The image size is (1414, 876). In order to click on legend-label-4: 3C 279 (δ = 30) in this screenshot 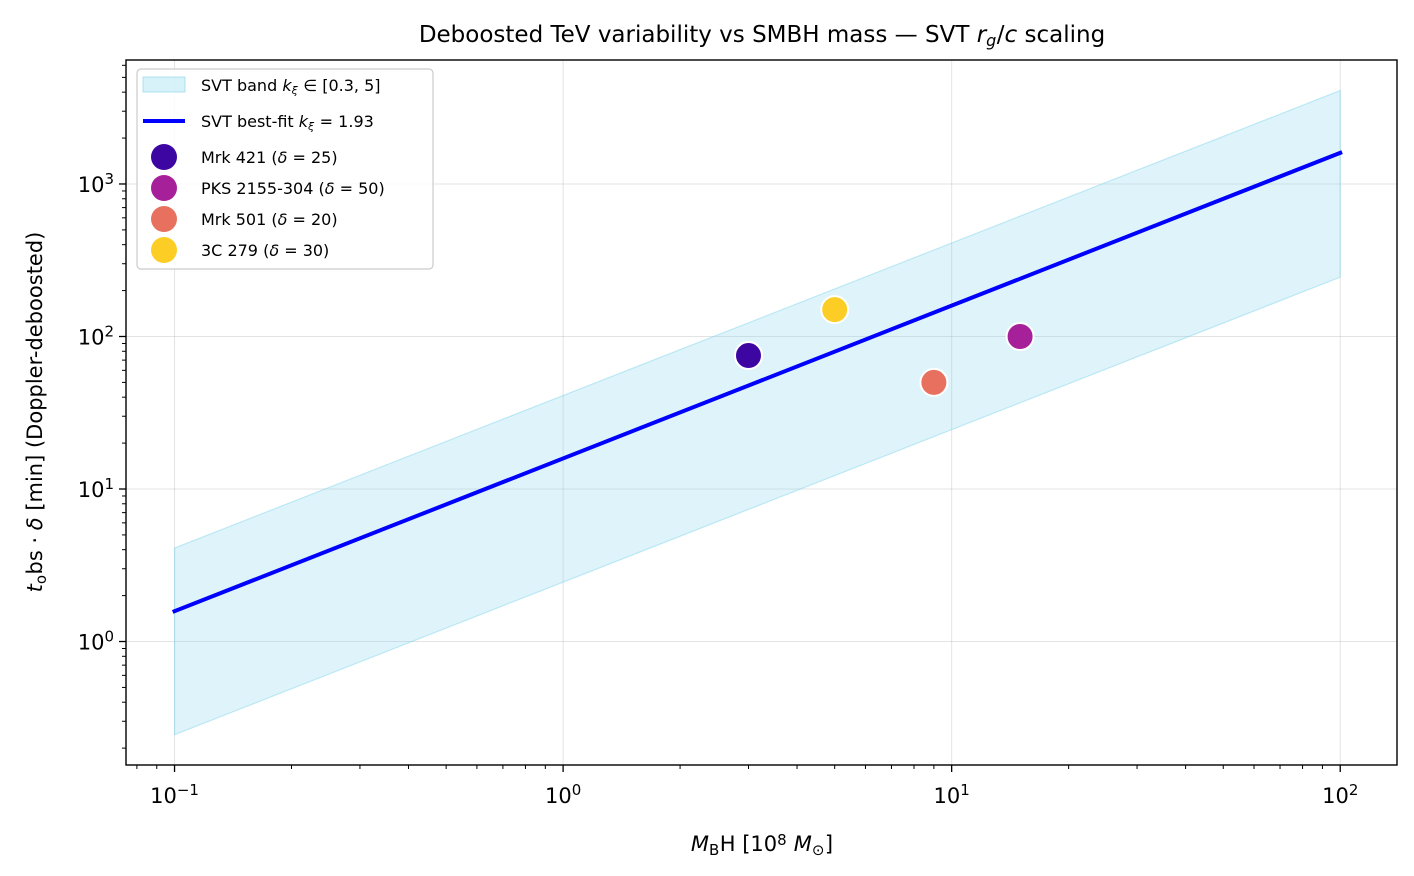, I will do `click(265, 250)`.